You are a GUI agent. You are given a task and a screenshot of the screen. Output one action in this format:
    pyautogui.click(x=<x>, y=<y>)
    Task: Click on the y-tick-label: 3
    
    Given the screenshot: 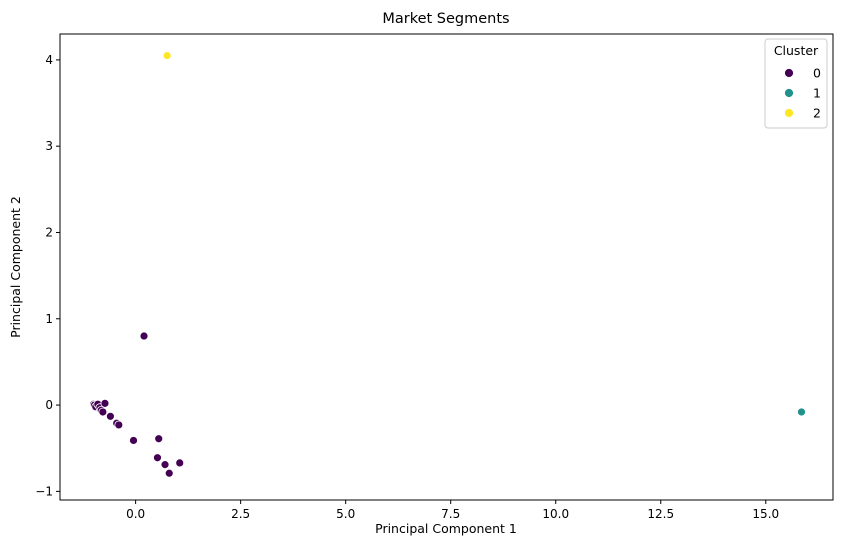 What is the action you would take?
    pyautogui.click(x=49, y=146)
    